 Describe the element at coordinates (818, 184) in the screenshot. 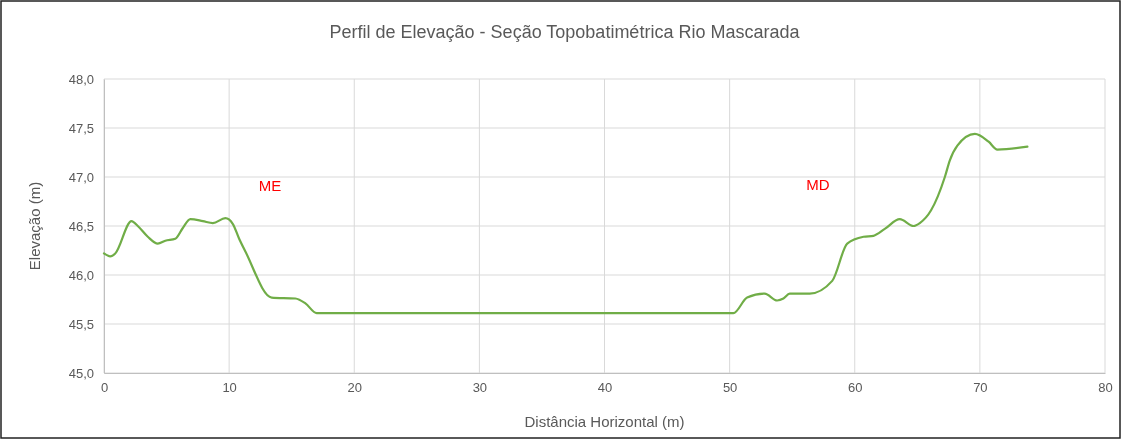

I see `annotation: MD` at that location.